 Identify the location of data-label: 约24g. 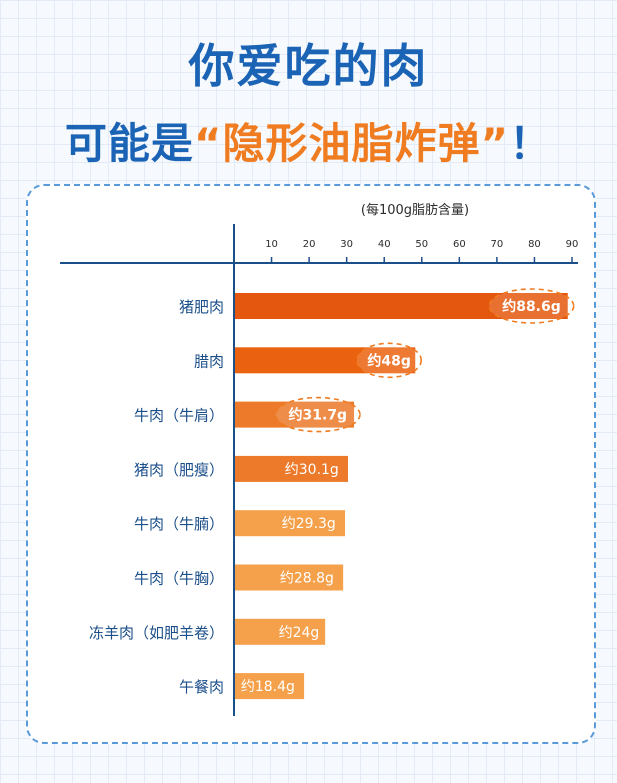
(299, 633).